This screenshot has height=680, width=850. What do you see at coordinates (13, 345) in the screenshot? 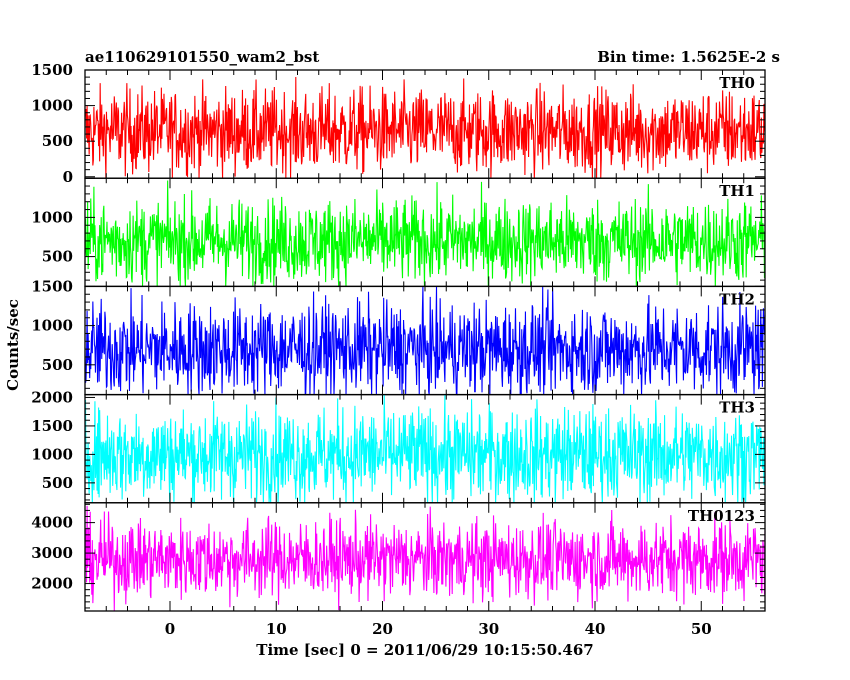
I see `y-axis-label: Counts/sec` at bounding box center [13, 345].